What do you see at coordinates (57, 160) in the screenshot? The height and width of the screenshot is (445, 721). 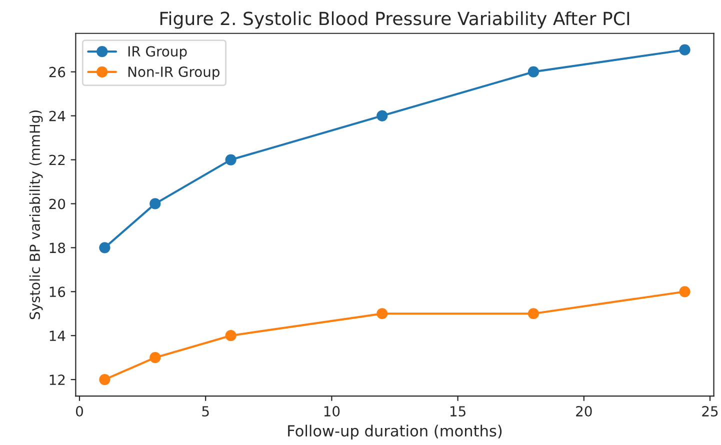 I see `y-tick-label: 22` at bounding box center [57, 160].